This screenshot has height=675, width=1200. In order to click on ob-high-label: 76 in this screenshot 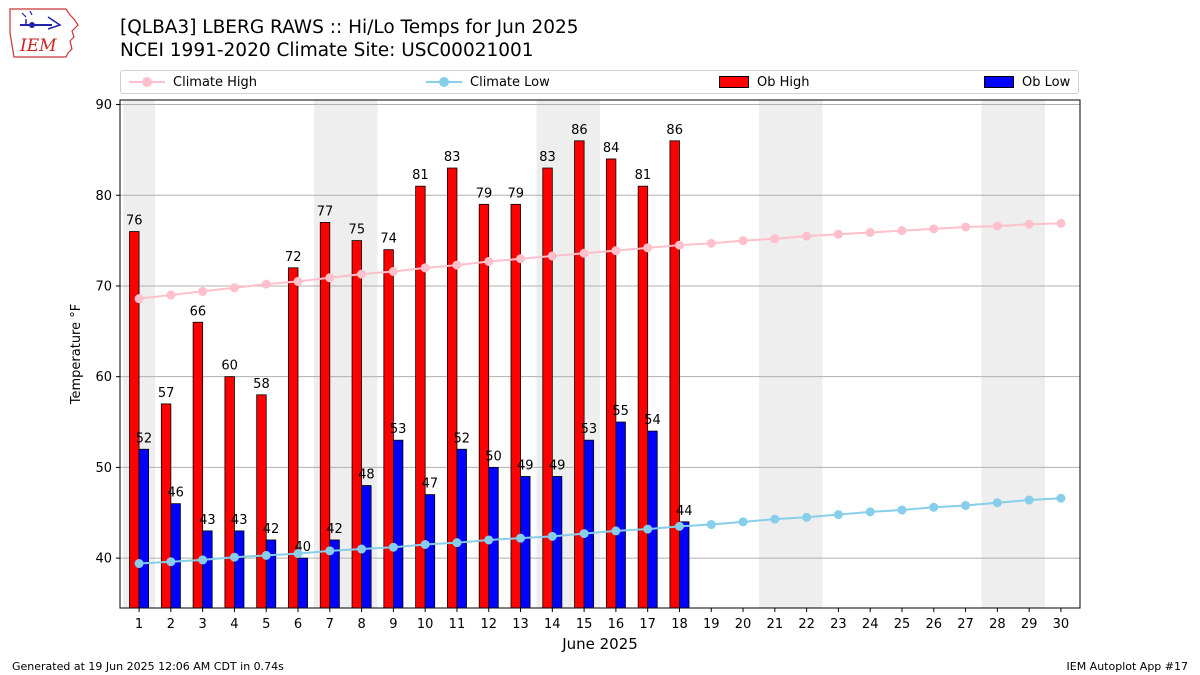, I will do `click(134, 221)`.